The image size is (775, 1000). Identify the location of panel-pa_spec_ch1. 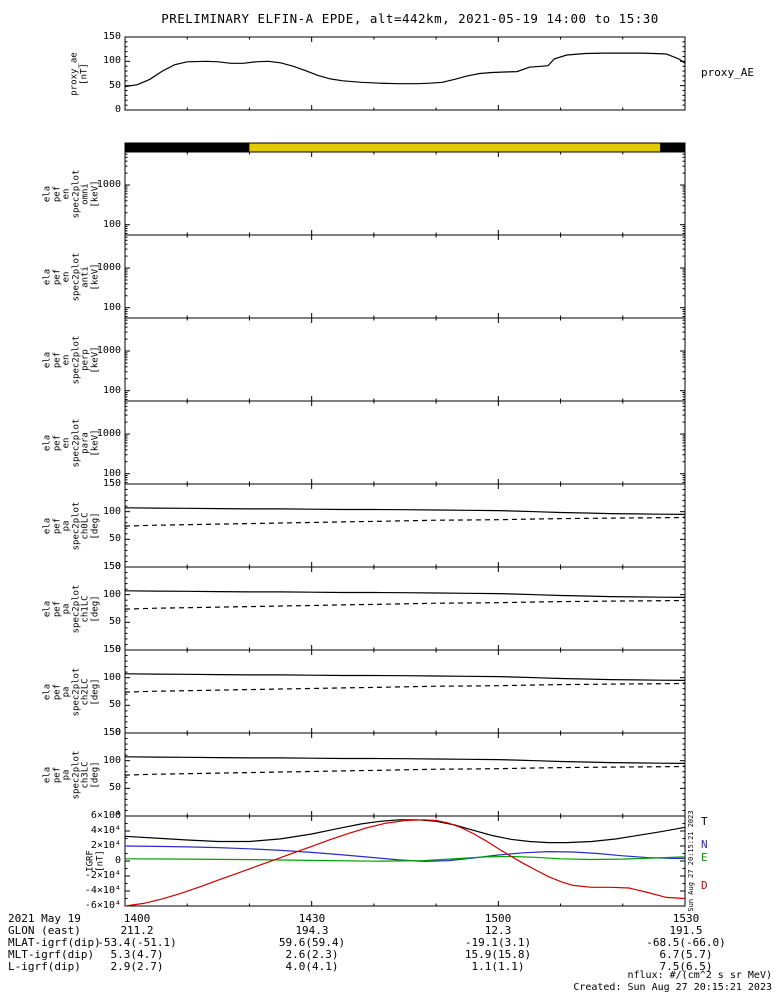
(405, 608).